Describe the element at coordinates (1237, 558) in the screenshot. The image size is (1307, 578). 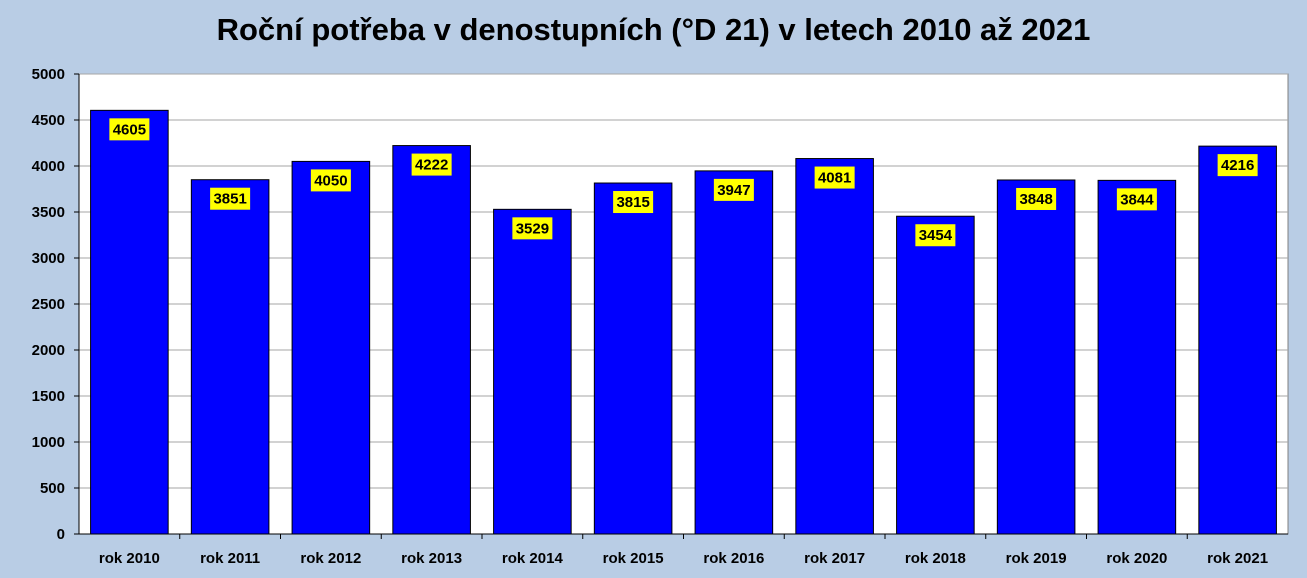
I see `x-tick-label: rok 2021` at that location.